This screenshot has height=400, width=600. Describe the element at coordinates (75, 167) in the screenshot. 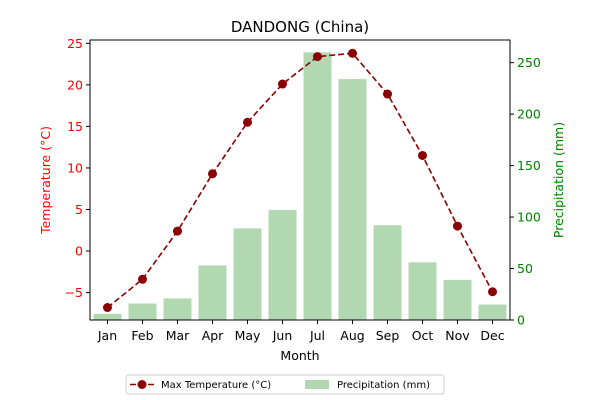

I see `left-tick-label: 10` at that location.